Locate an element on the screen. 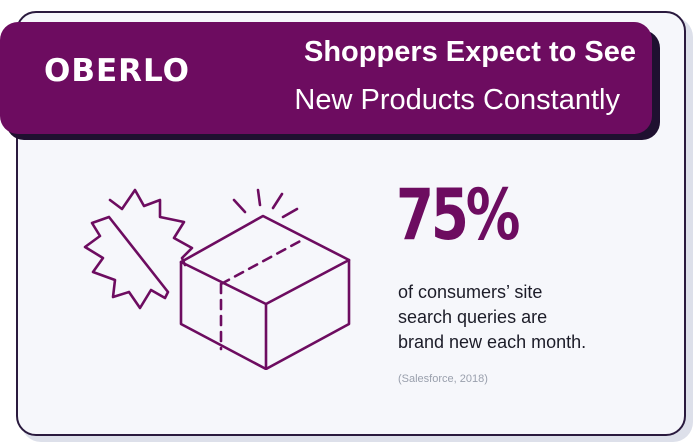 This screenshot has height=443, width=696. title-line-2: New Products Constantly is located at coordinates (457, 100).